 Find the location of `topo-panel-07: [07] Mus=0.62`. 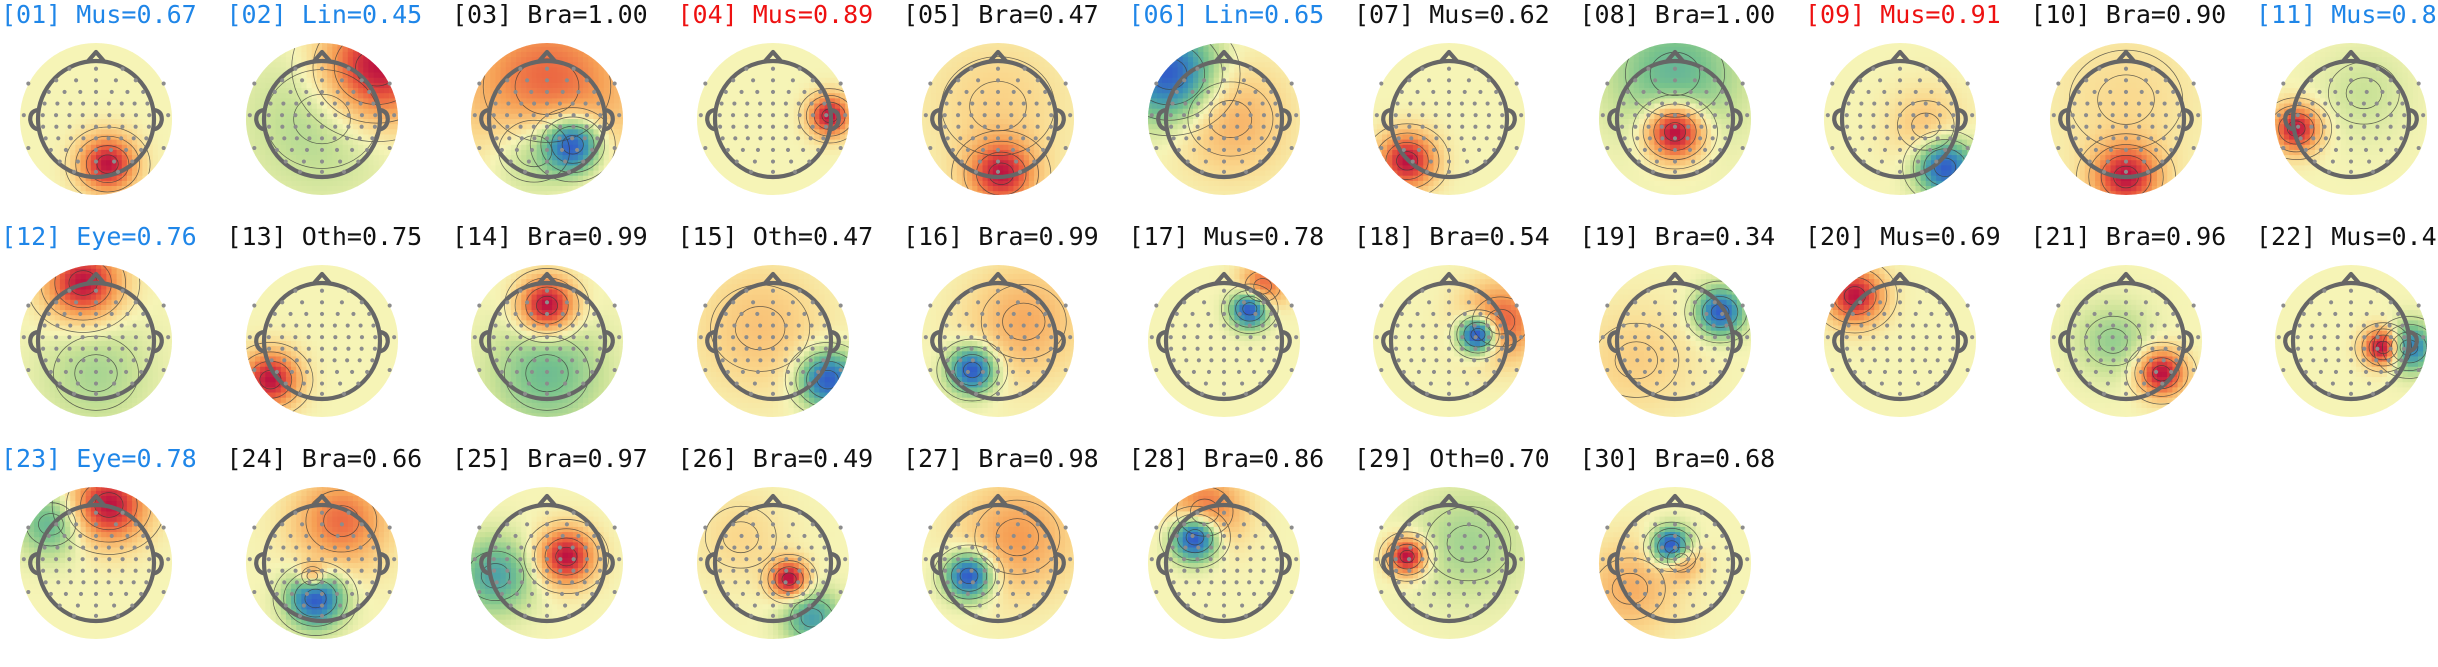

topo-panel-07: [07] Mus=0.62 is located at coordinates (1467, 111).